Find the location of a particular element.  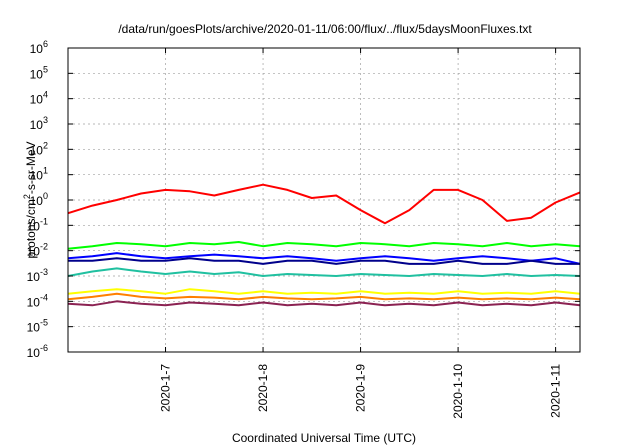

y-tick-label: 10⁴ is located at coordinates (39, 98).